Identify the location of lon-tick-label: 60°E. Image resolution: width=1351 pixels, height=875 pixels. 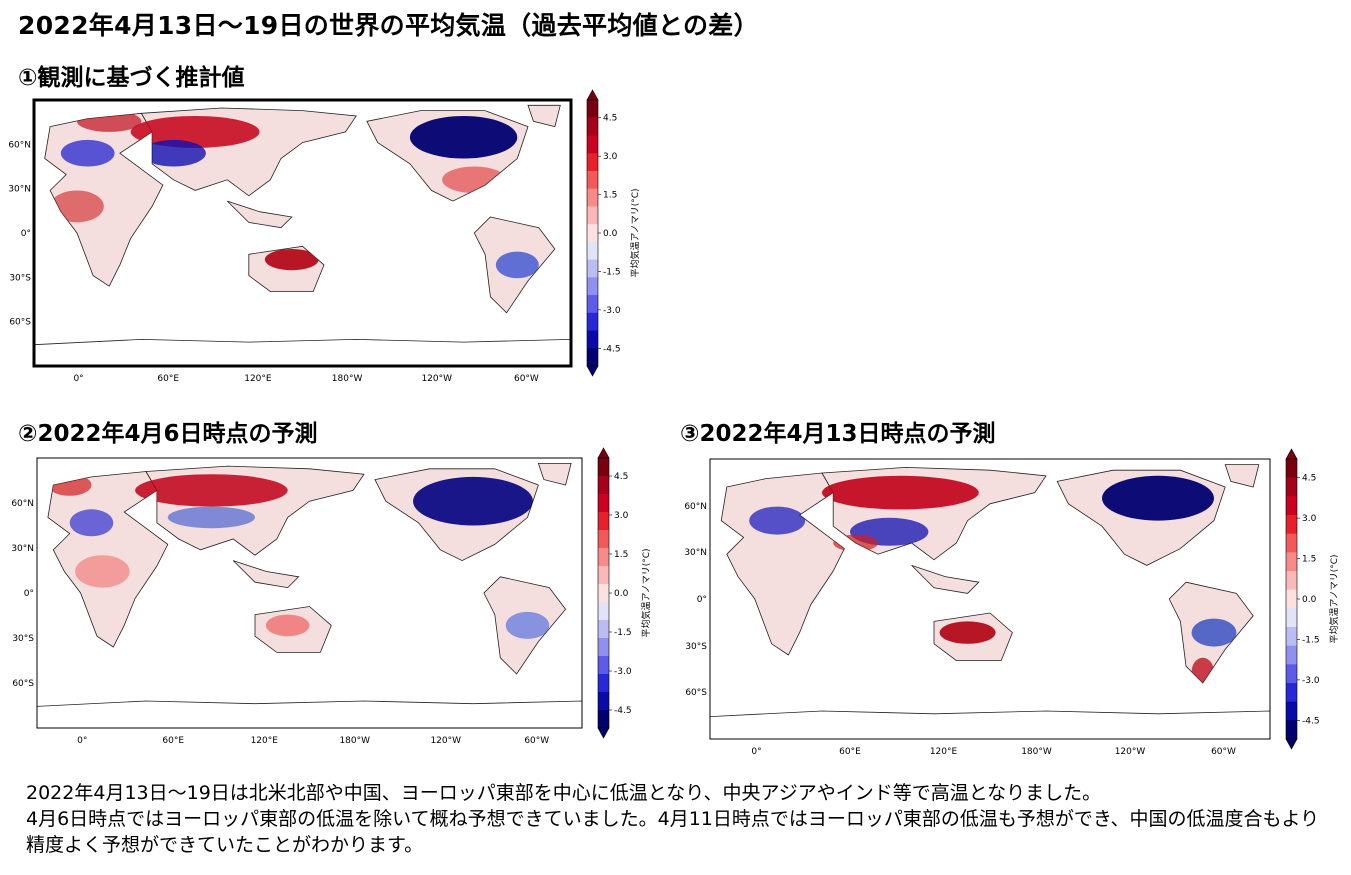
(173, 741).